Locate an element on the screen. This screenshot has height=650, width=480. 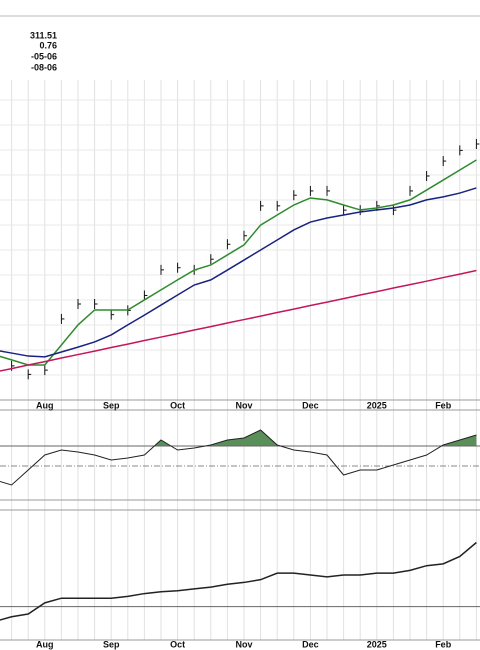
info-line: -05-06 is located at coordinates (44, 56).